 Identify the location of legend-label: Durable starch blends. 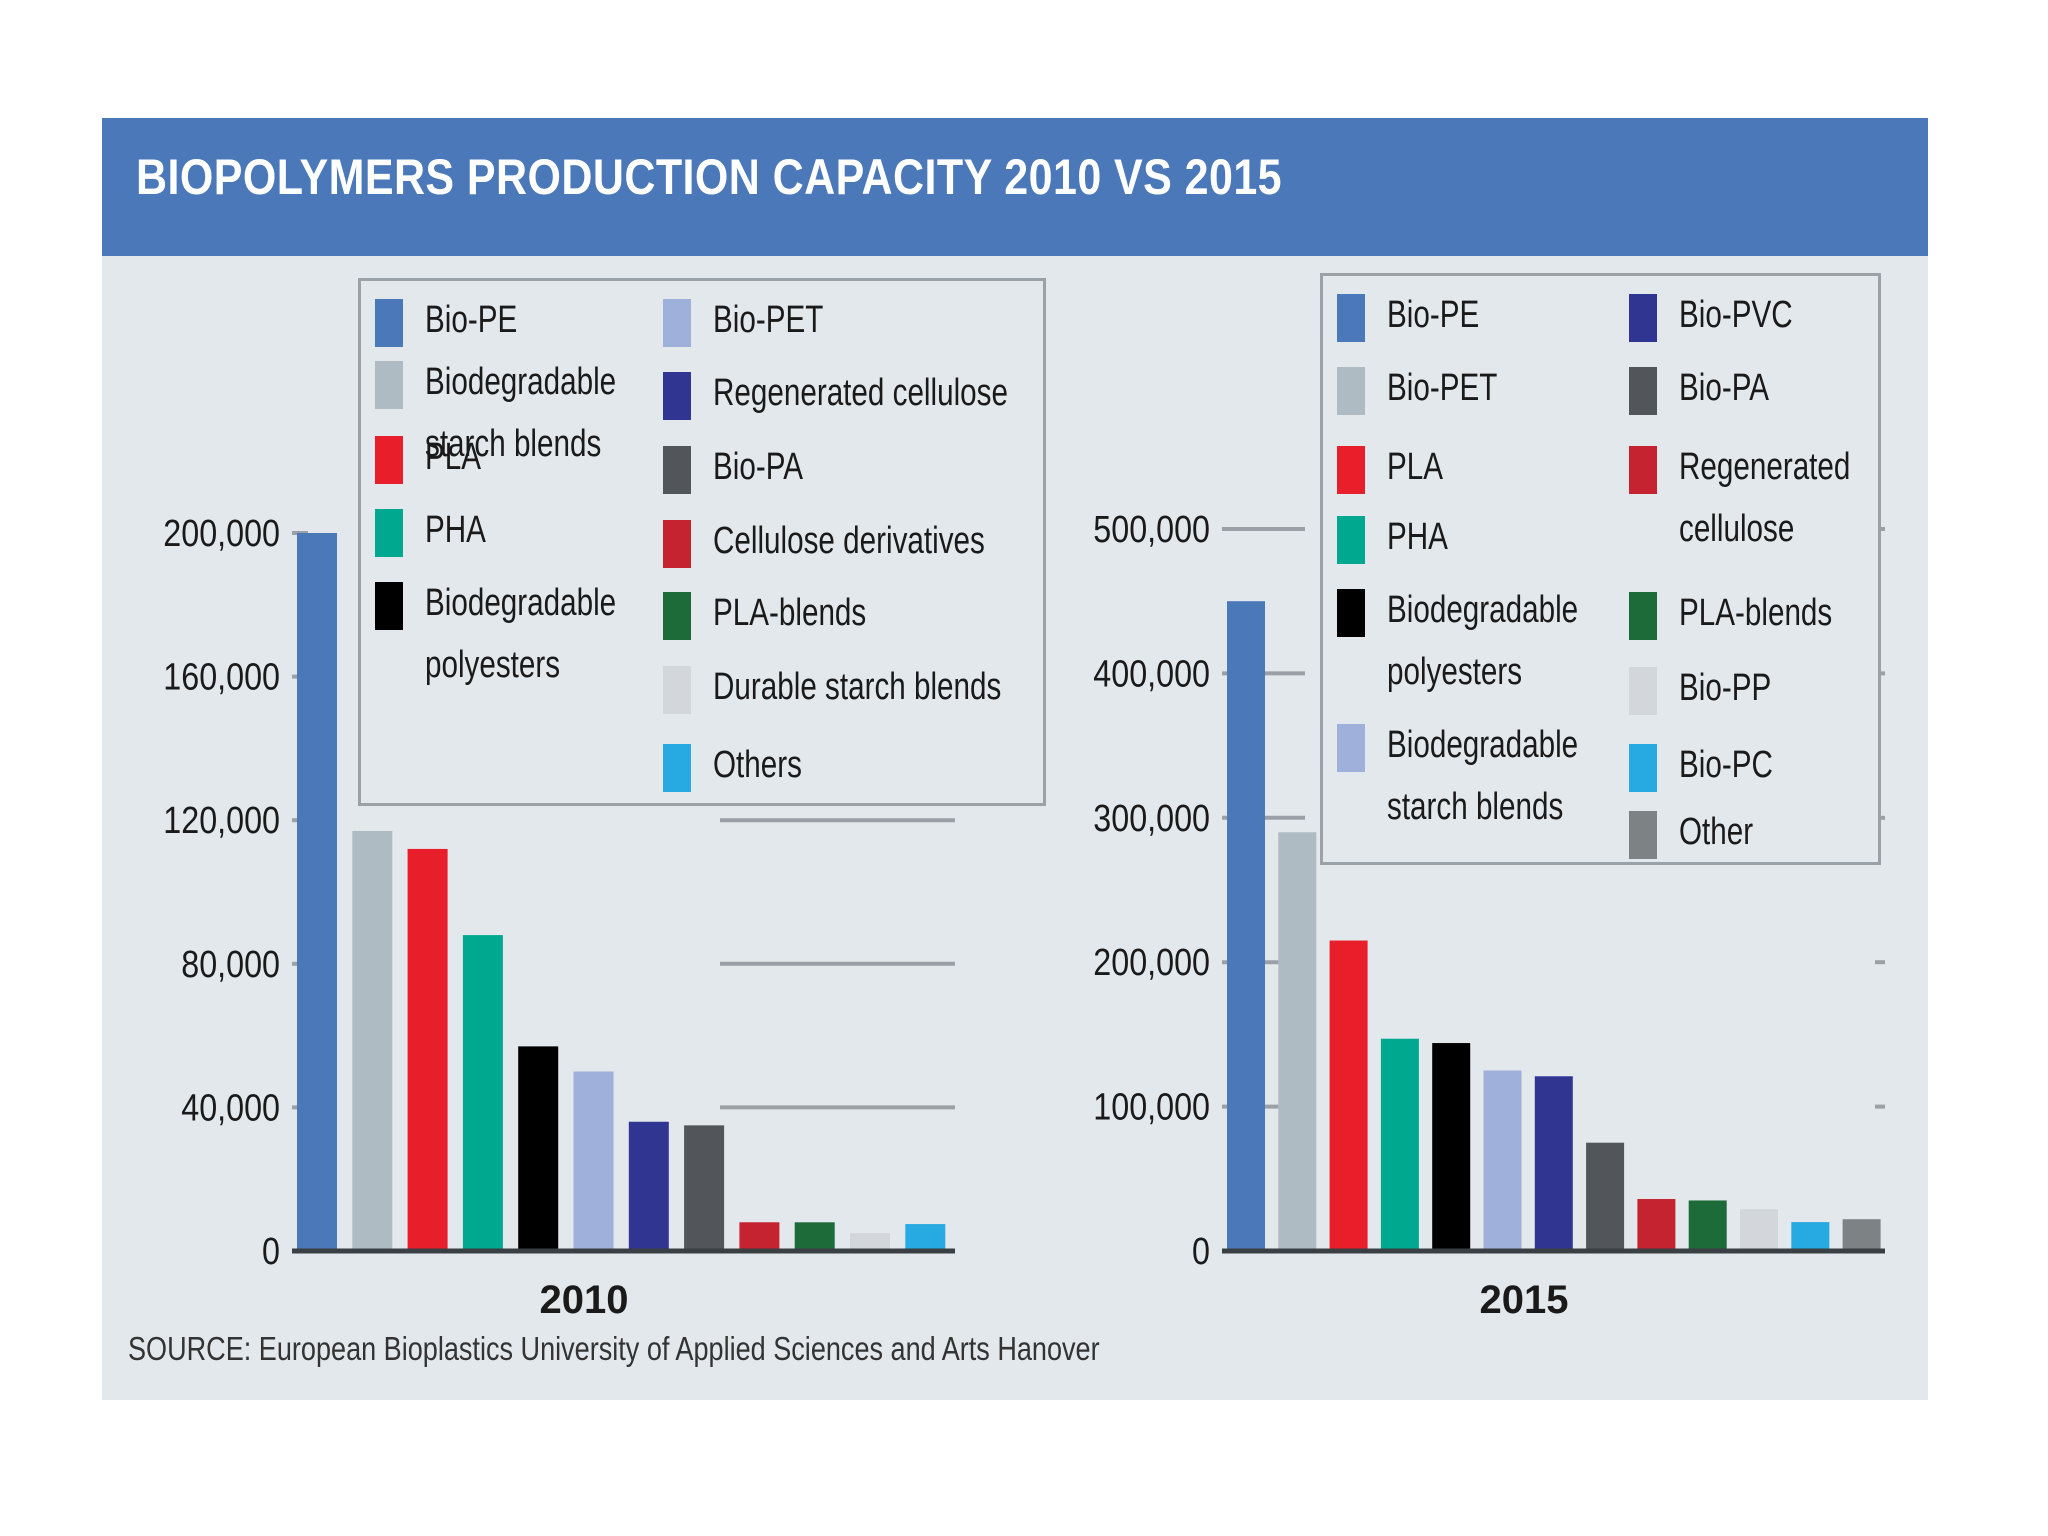
(857, 687).